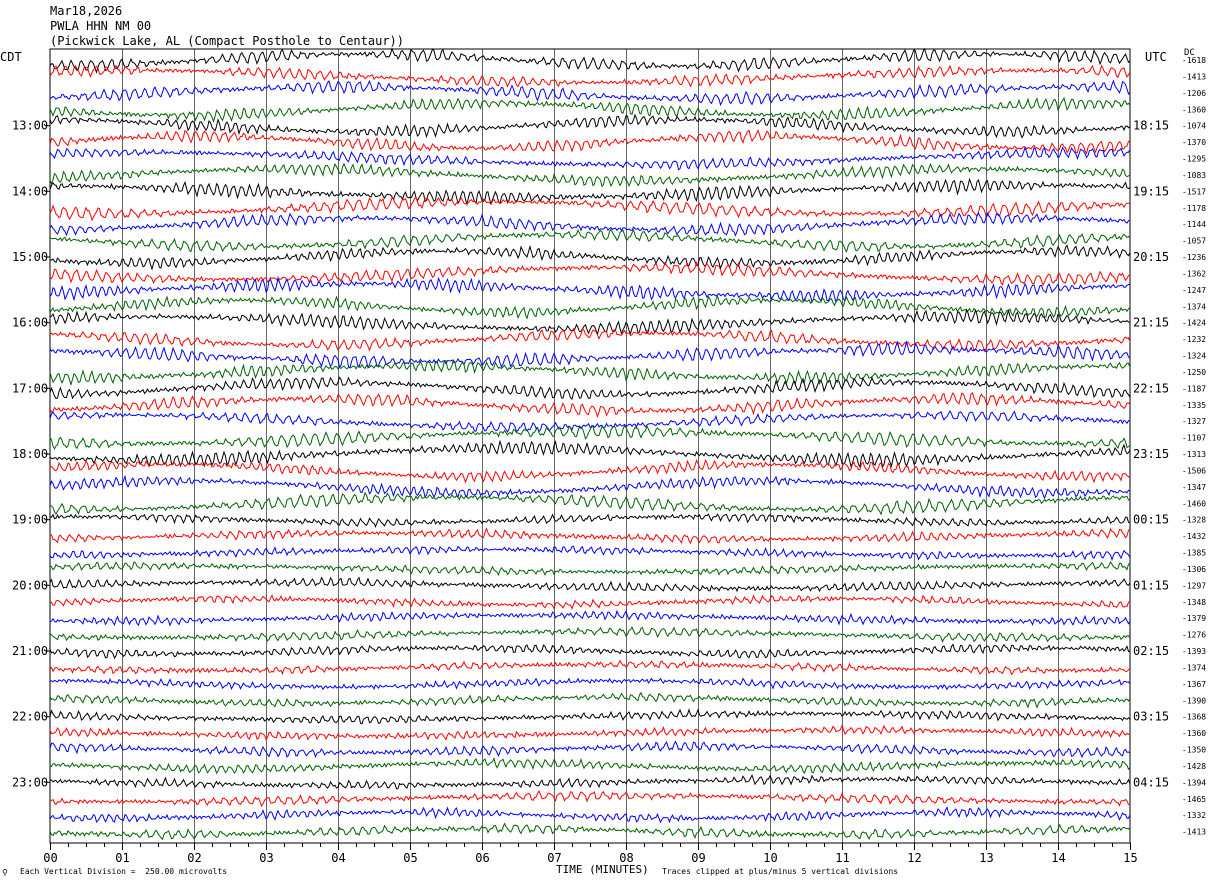 The height and width of the screenshot is (886, 1210). Describe the element at coordinates (30, 782) in the screenshot. I see `left-hour-label: 23:00` at that location.